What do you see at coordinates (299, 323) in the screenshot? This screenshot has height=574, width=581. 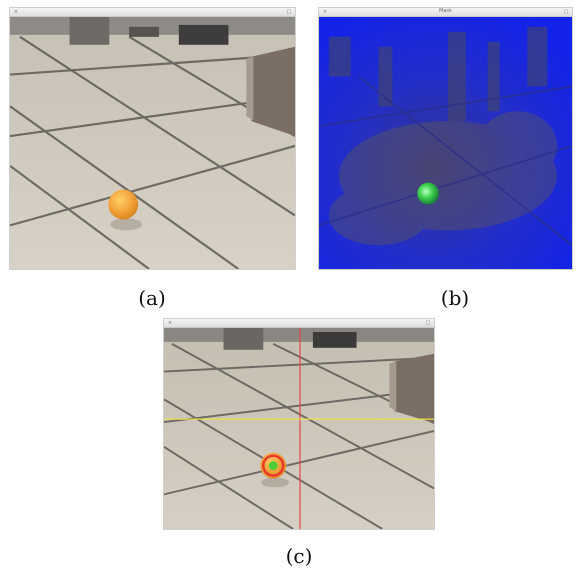 I see `window-titlebar-c: × □` at bounding box center [299, 323].